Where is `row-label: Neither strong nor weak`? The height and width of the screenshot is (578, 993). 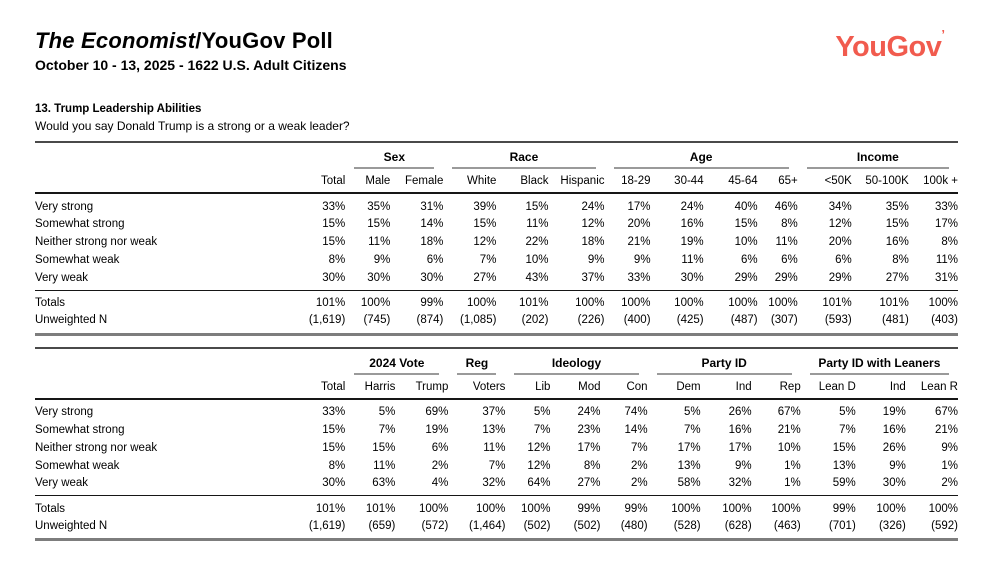
row-label: Neither strong nor weak is located at coordinates (96, 242).